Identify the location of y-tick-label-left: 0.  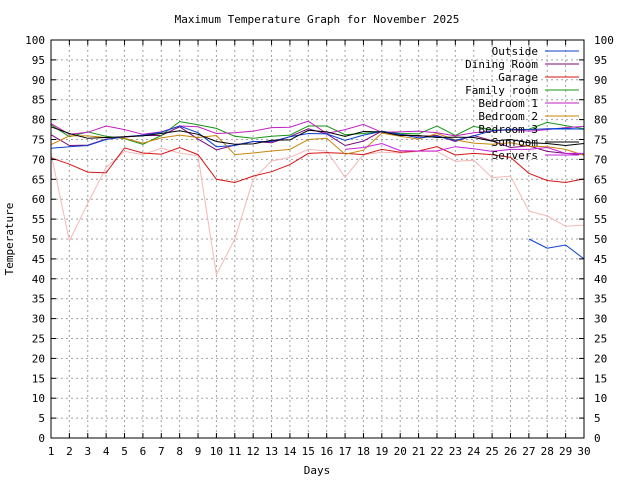
(41, 438).